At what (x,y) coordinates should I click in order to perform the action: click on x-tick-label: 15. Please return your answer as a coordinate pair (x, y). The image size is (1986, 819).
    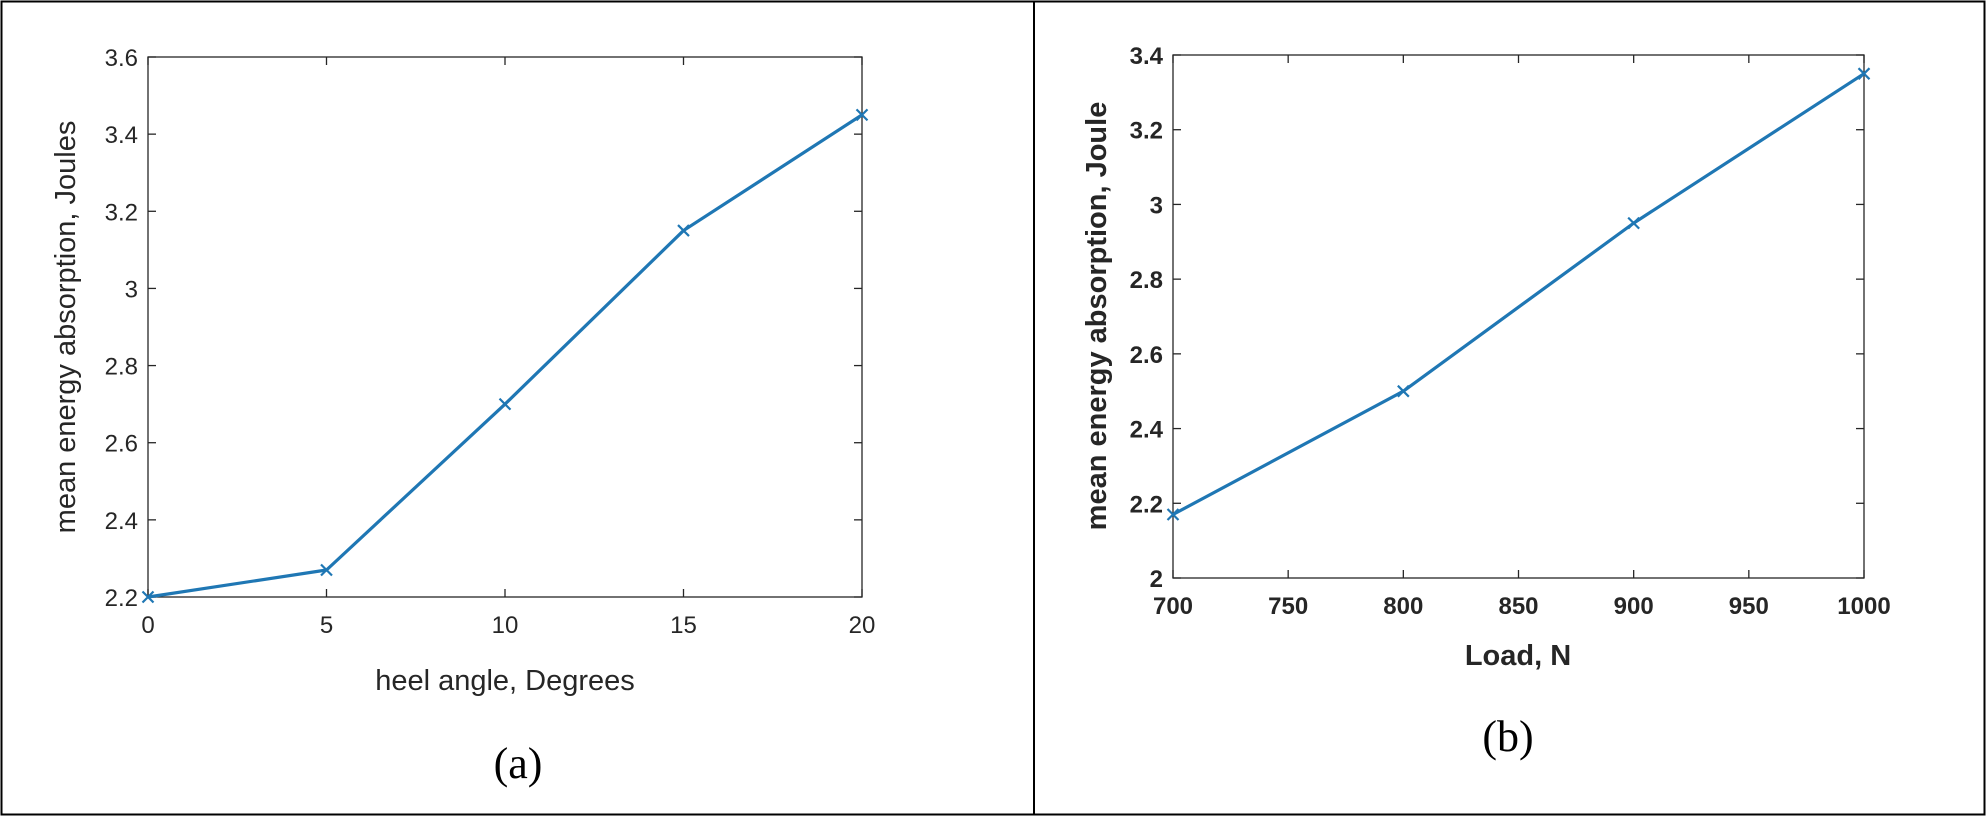
    Looking at the image, I should click on (683, 625).